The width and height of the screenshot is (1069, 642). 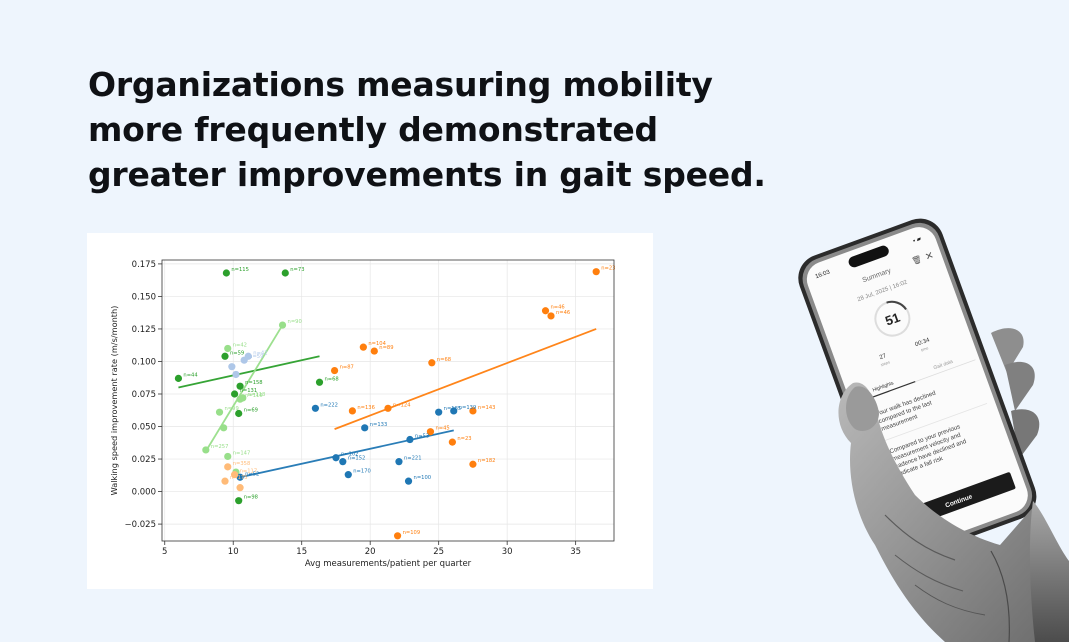 What do you see at coordinates (347, 368) in the screenshot?
I see `data-point-label: n=87` at bounding box center [347, 368].